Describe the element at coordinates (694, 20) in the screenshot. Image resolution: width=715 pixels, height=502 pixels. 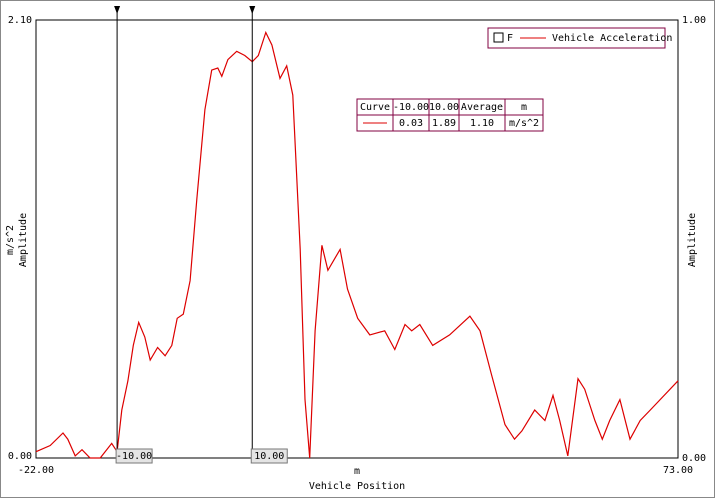
I see `y2-tick-label: 1.00` at that location.